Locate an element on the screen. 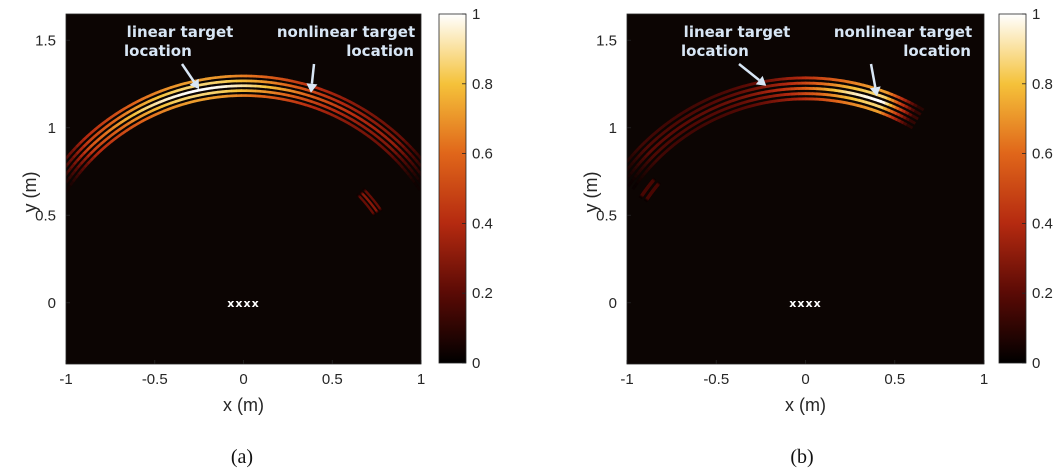  annotation-arrow-shaft is located at coordinates (749, 72).